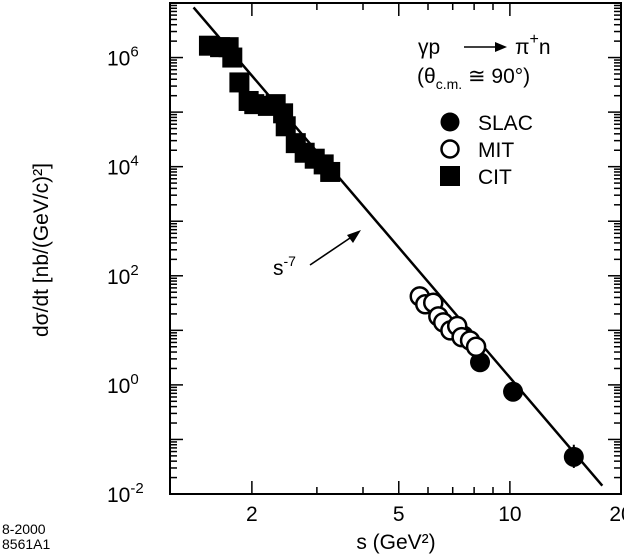 This screenshot has width=624, height=554. What do you see at coordinates (335, 248) in the screenshot?
I see `fit-annotation-arrow` at bounding box center [335, 248].